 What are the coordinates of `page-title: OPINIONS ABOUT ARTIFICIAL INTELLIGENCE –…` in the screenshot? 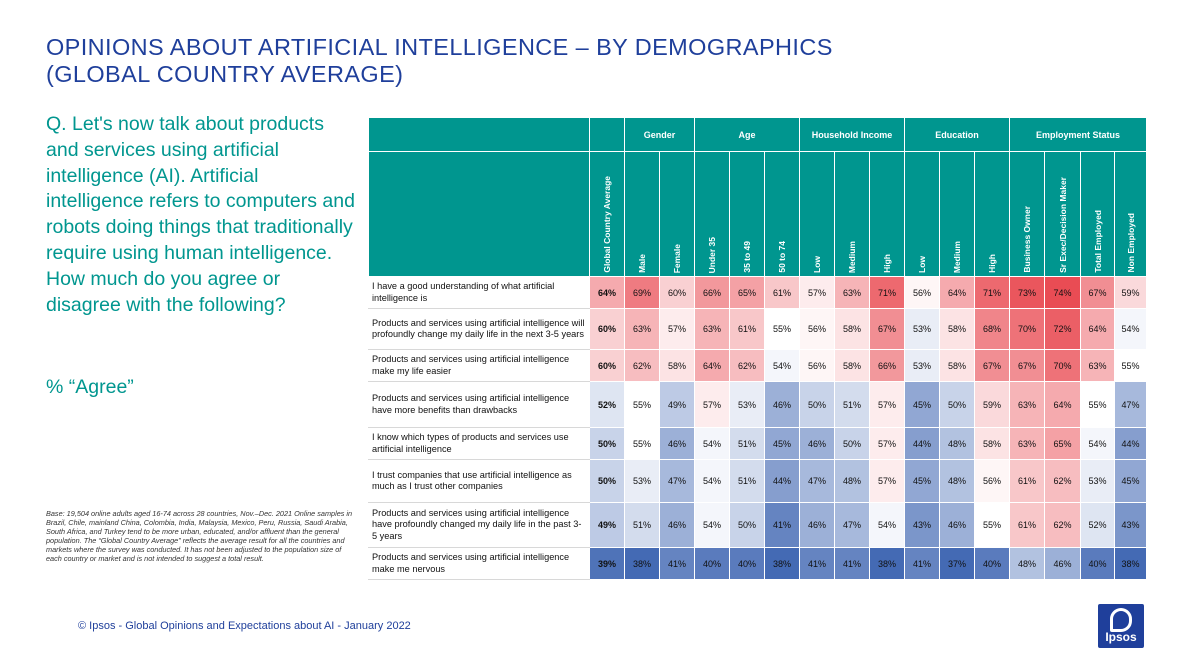 It's located at (546, 61).